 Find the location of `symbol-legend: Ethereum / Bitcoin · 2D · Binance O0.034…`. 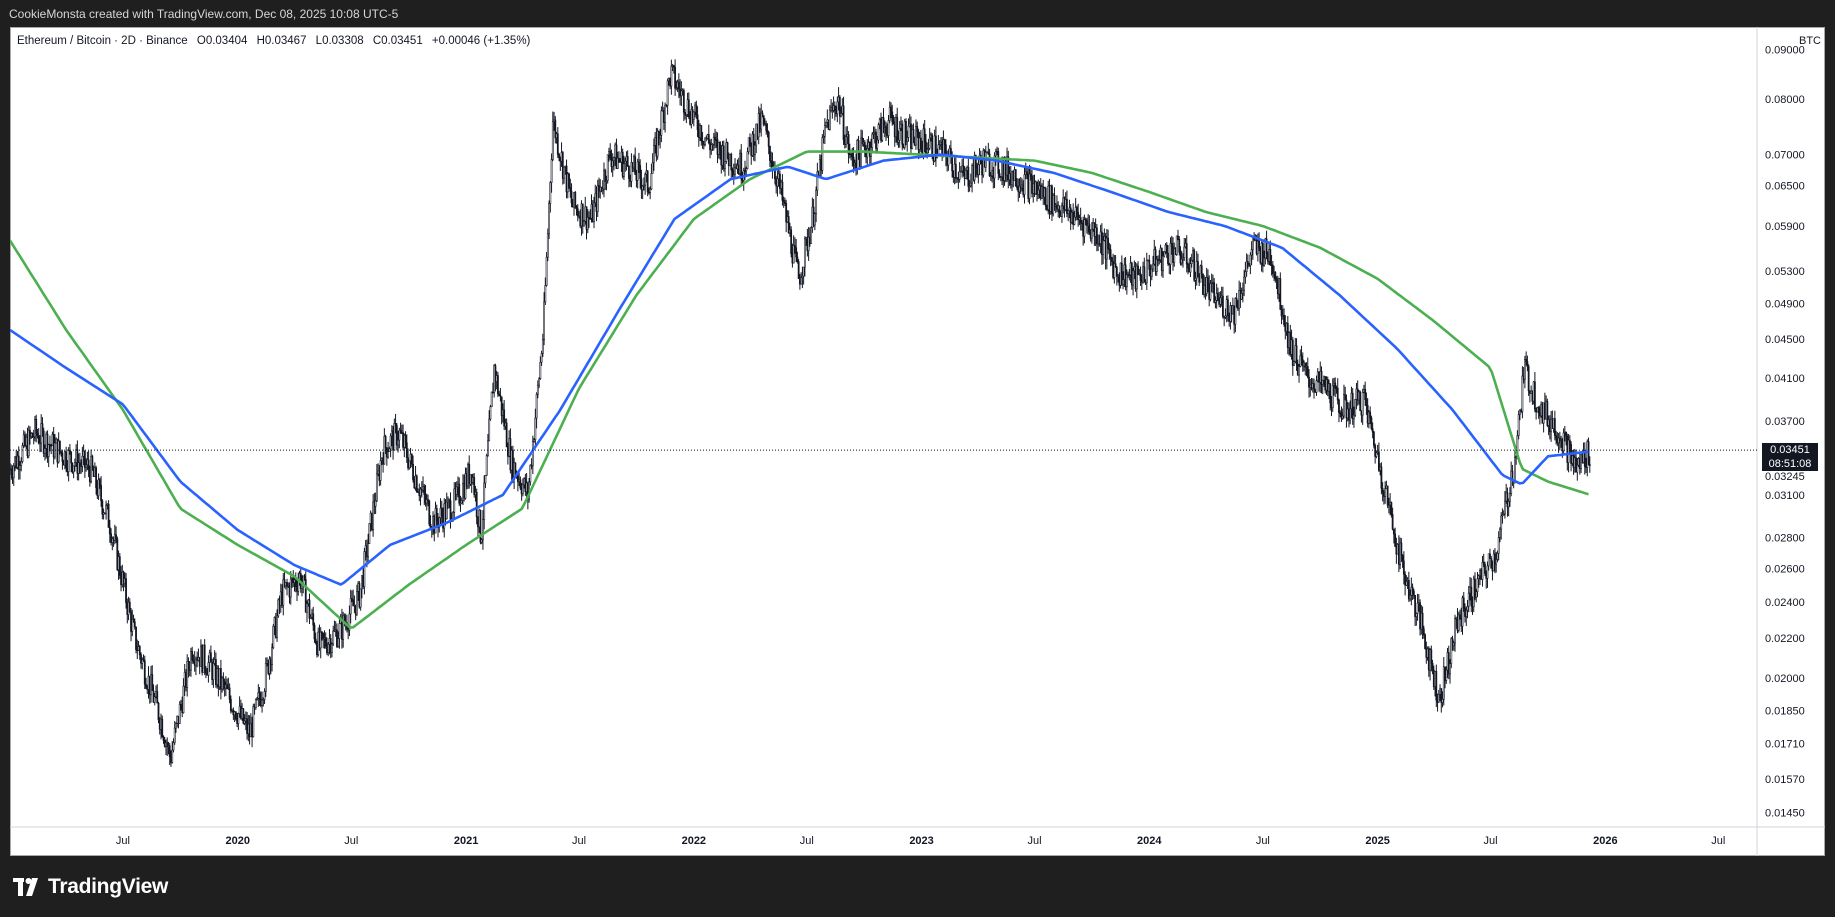

symbol-legend: Ethereum / Bitcoin · 2D · Binance O0.034… is located at coordinates (276, 41).